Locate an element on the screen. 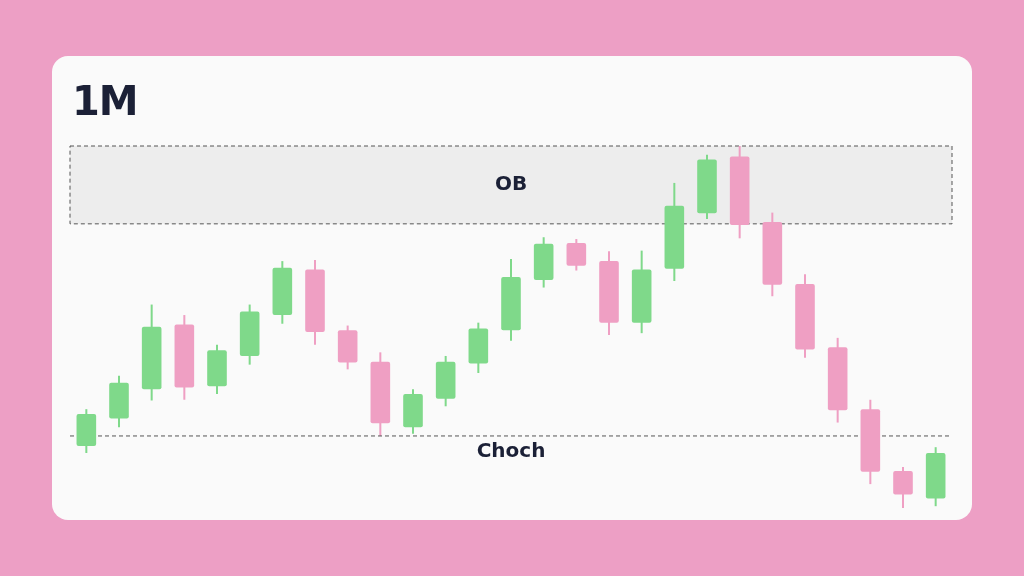 This screenshot has height=576, width=1024. band-label: OB is located at coordinates (511, 183).